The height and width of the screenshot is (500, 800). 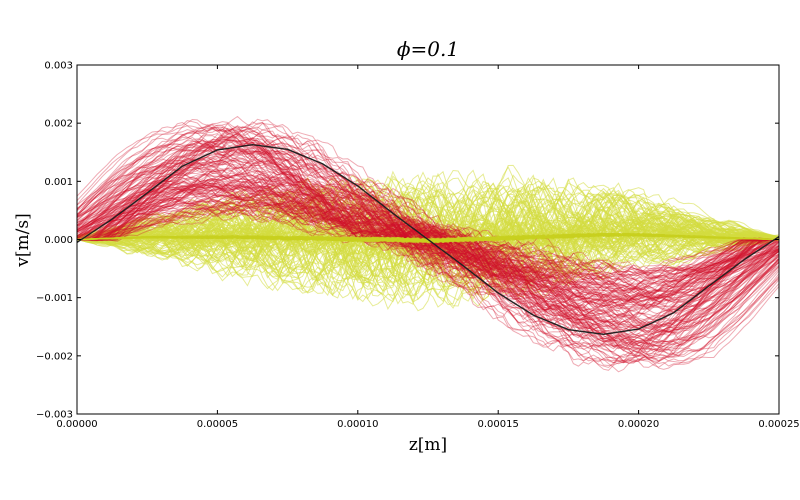 What do you see at coordinates (54, 356) in the screenshot?
I see `y-tick-label: −0.002` at bounding box center [54, 356].